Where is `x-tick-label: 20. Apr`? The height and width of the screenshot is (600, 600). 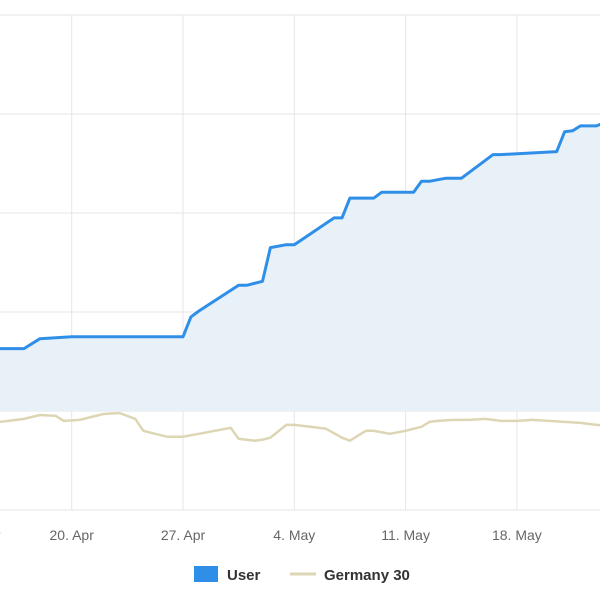
x-tick-label: 20. Apr is located at coordinates (72, 535).